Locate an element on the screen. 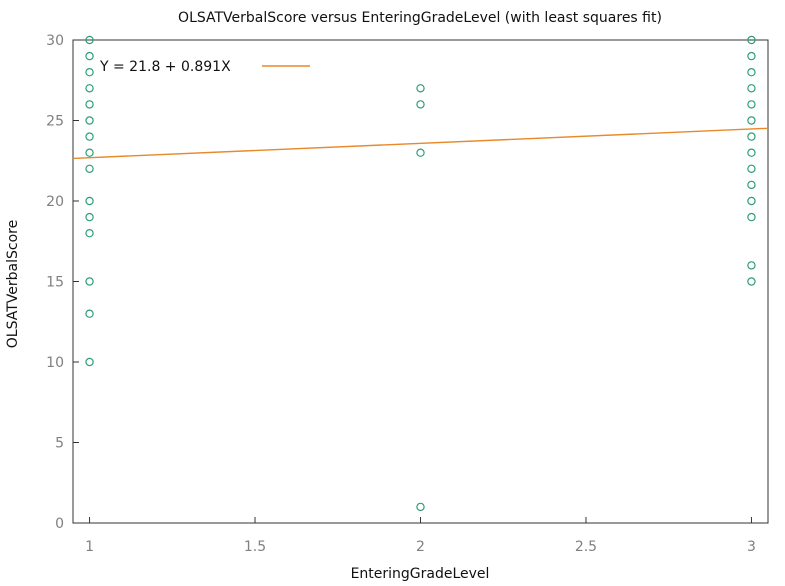 The height and width of the screenshot is (586, 785). y-tick-label: 5 is located at coordinates (59, 444).